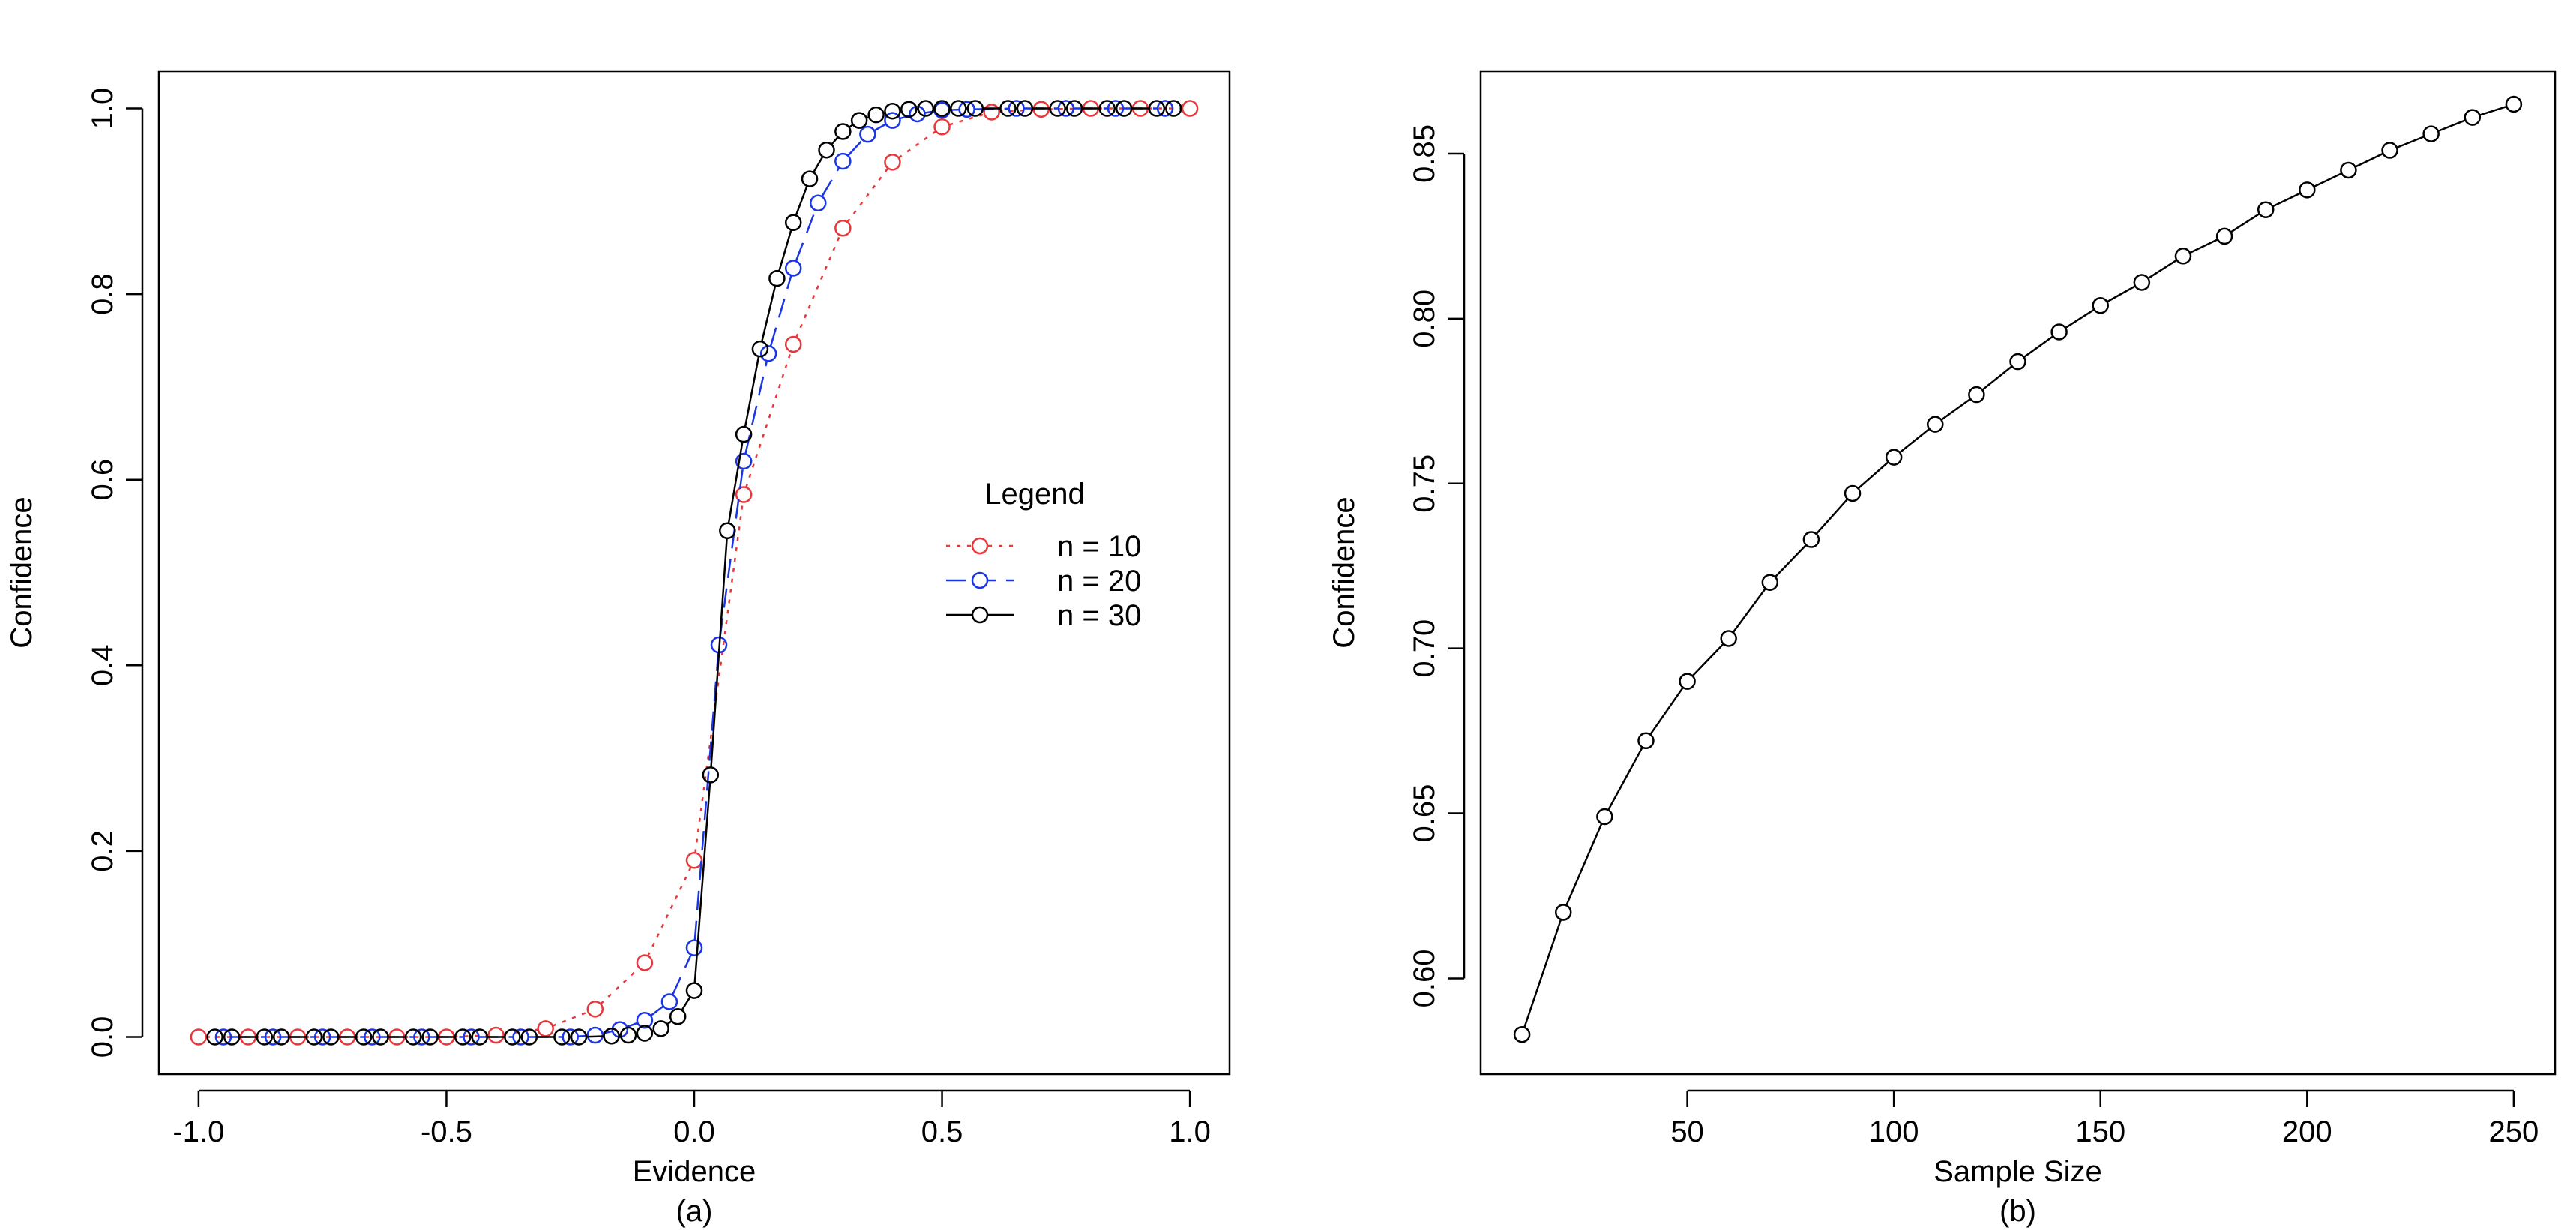 The image size is (2576, 1230). What do you see at coordinates (1043, 546) in the screenshot?
I see `legend-entry: n = 10` at bounding box center [1043, 546].